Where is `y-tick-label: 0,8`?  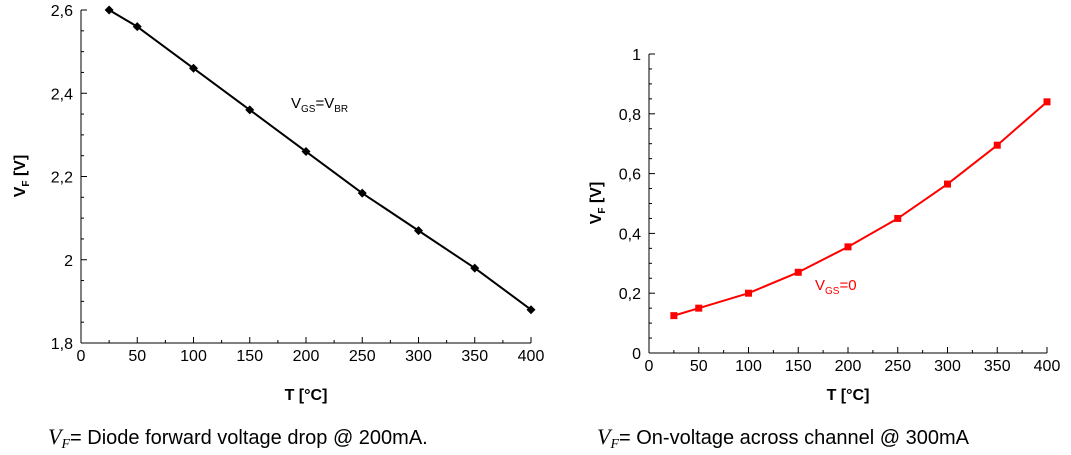 y-tick-label: 0,8 is located at coordinates (630, 115).